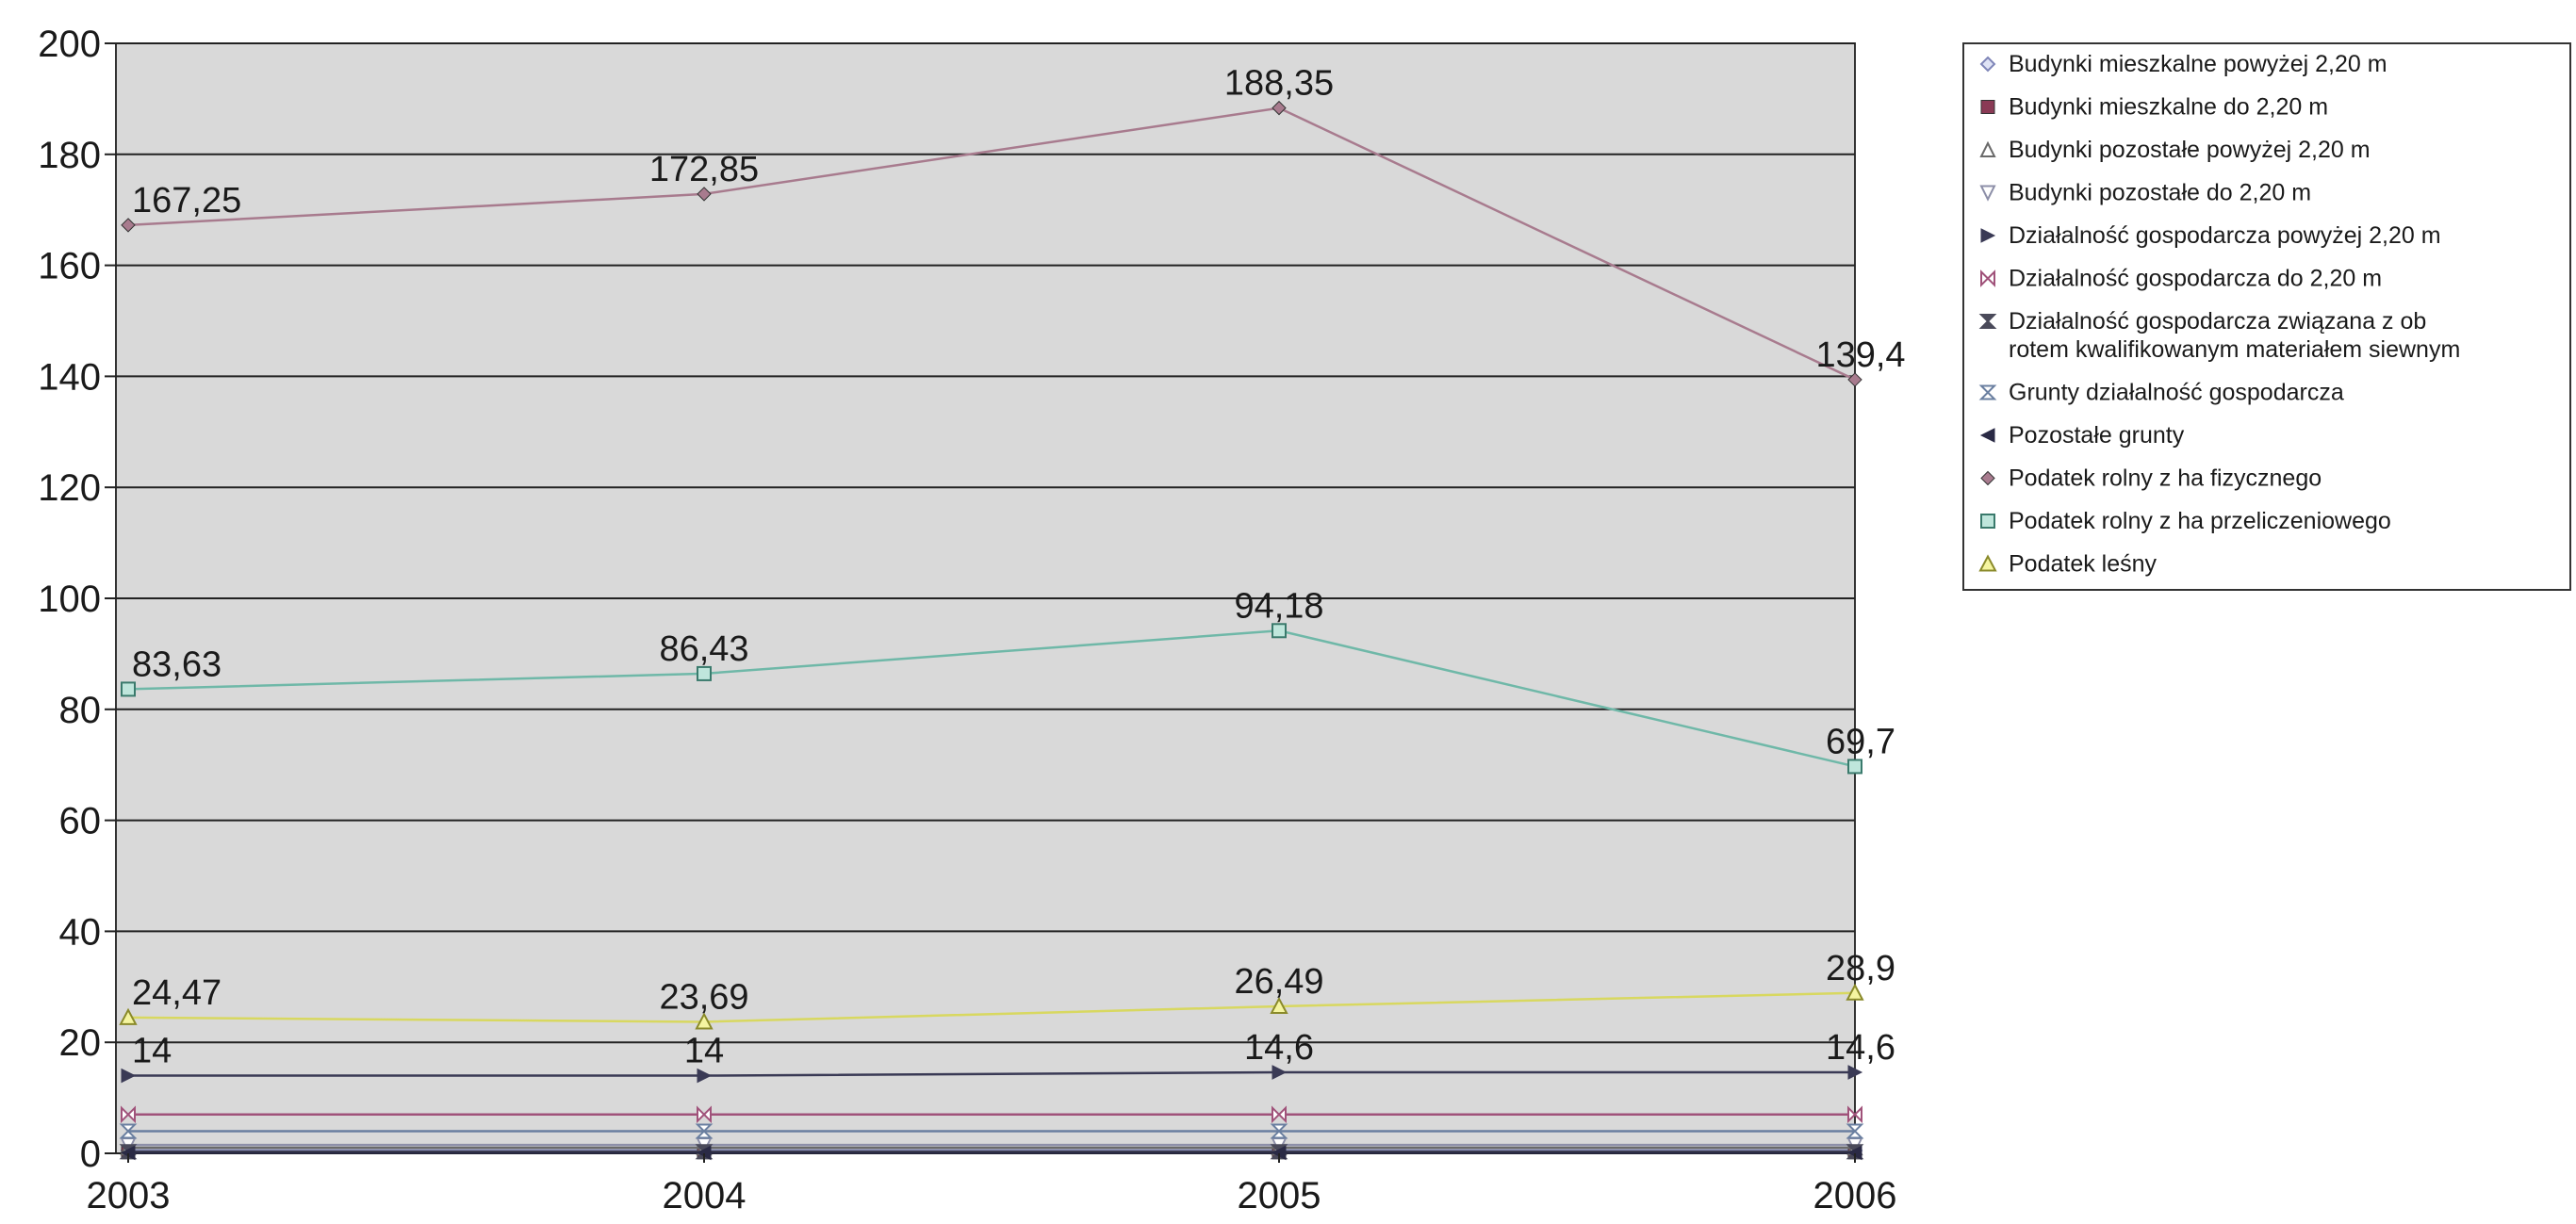 The height and width of the screenshot is (1224, 2576). I want to click on legend-label: Budynki mieszkalne powyżej 2,20 m, so click(2198, 64).